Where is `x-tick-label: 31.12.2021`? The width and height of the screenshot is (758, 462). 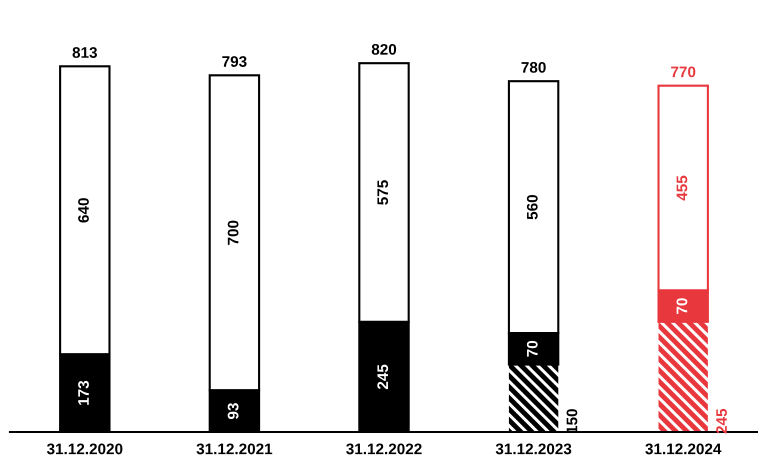 x-tick-label: 31.12.2021 is located at coordinates (234, 449).